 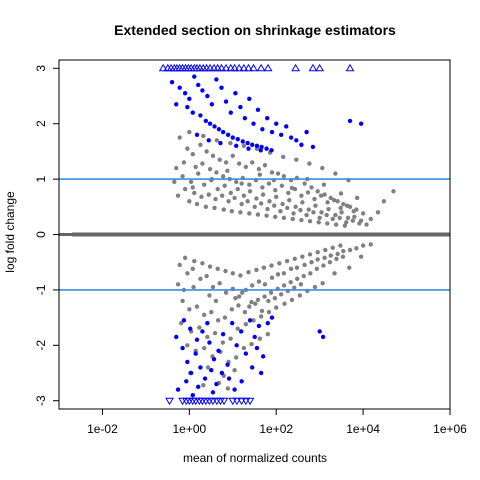 I want to click on y-tick-label: 3, so click(x=41, y=68).